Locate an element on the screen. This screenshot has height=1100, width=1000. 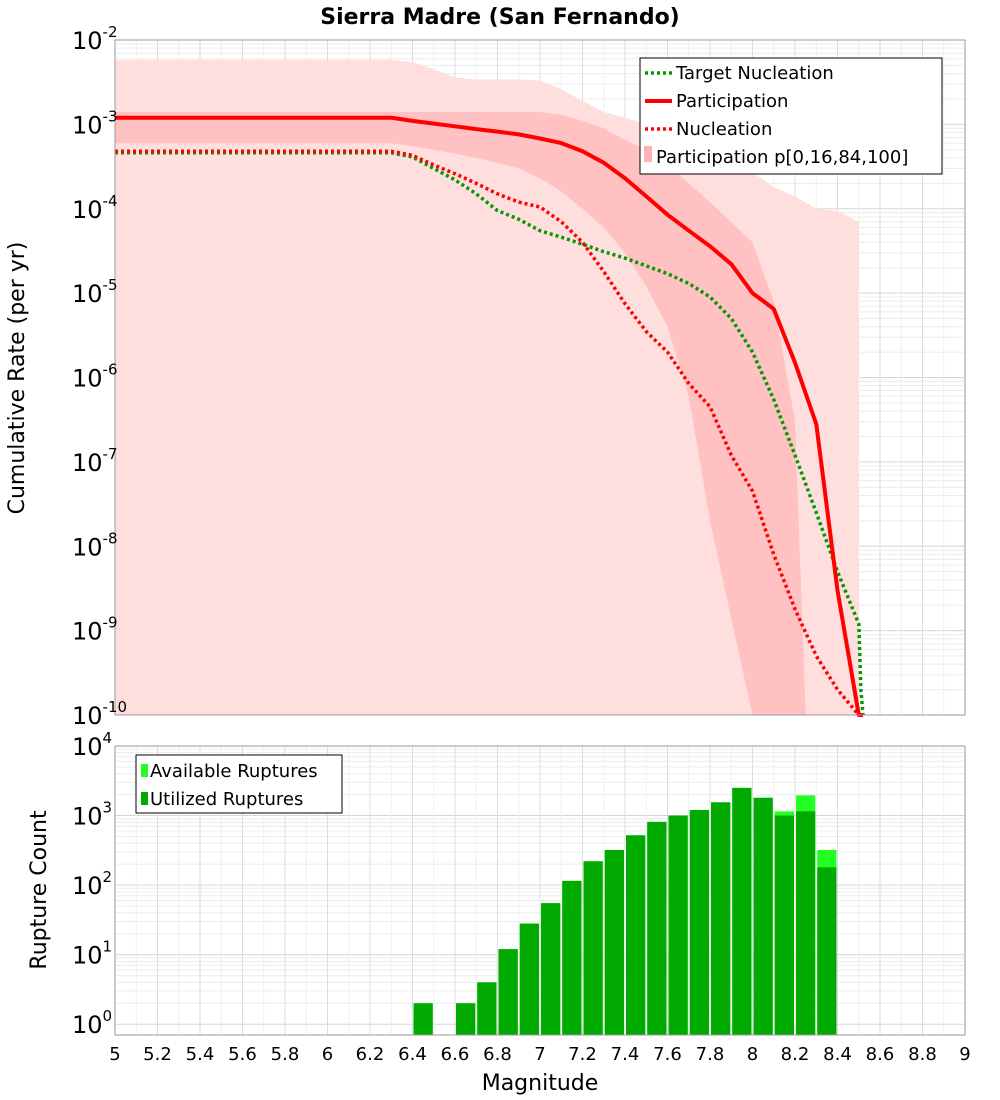
bottom-y-tick-labels: 10⁰ 10¹ 10² 10³ 10⁴ is located at coordinates (92, 884).